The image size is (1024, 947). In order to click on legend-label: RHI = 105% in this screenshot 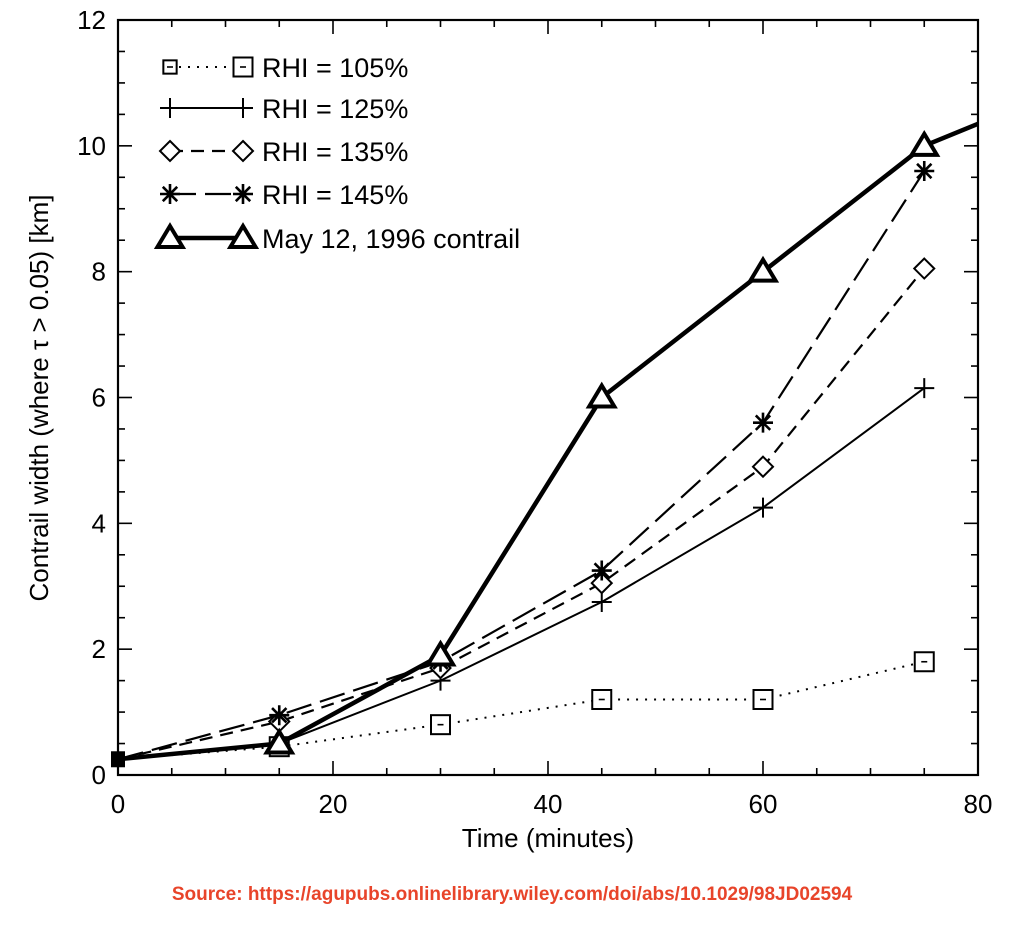, I will do `click(335, 68)`.